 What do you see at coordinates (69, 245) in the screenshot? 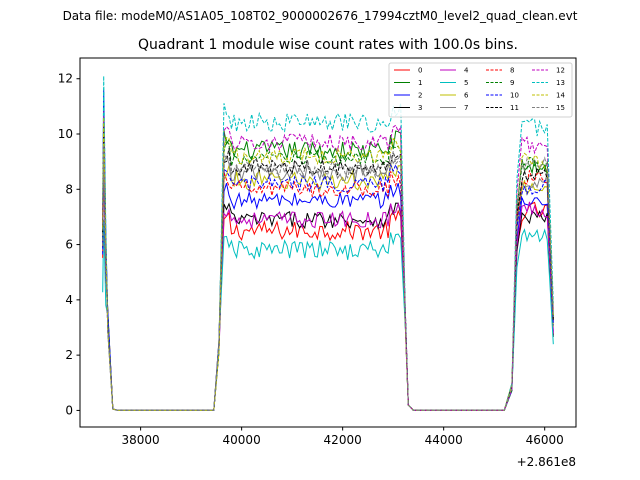
I see `y-tick-label: 6` at bounding box center [69, 245].